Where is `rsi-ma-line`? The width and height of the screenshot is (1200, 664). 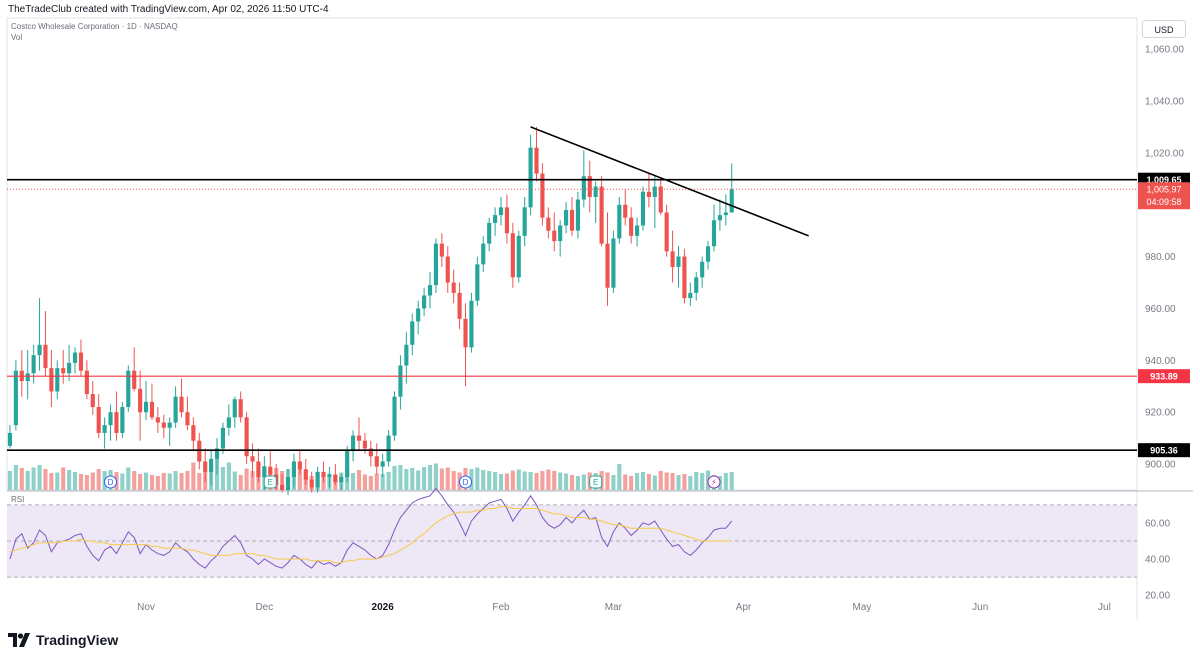
rsi-ma-line is located at coordinates (370, 535).